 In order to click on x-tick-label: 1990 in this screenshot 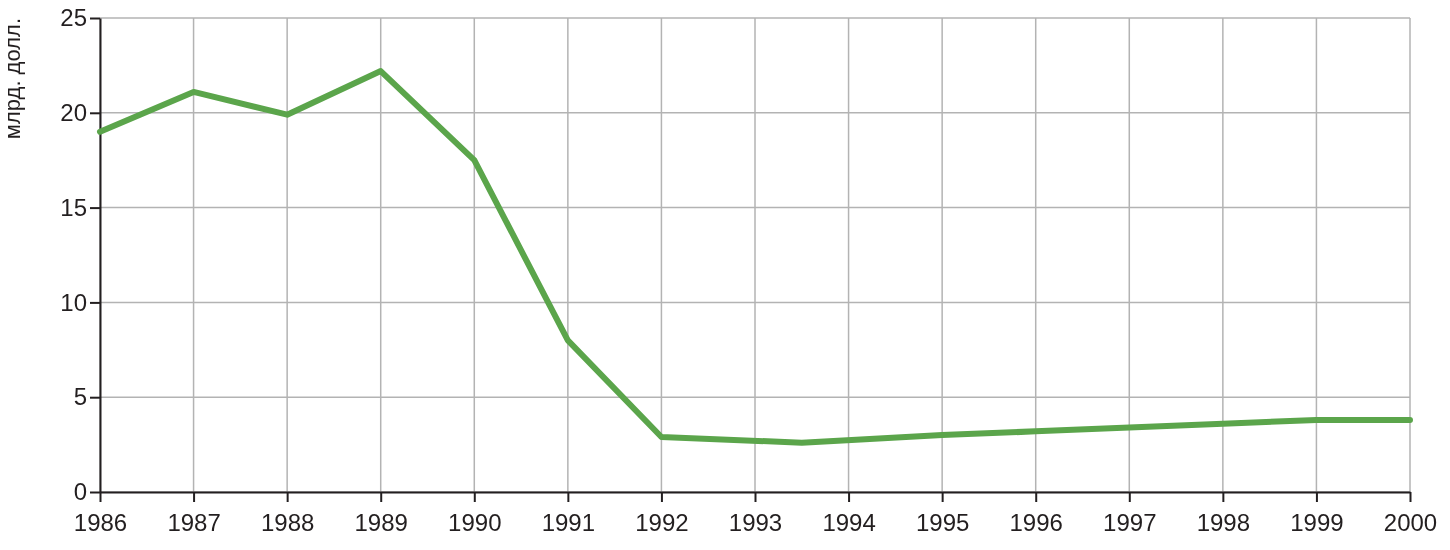, I will do `click(475, 523)`.